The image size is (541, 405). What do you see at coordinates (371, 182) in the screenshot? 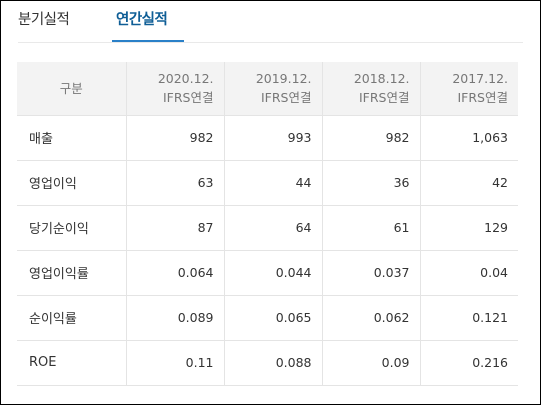
I see `table-cell: 36` at bounding box center [371, 182].